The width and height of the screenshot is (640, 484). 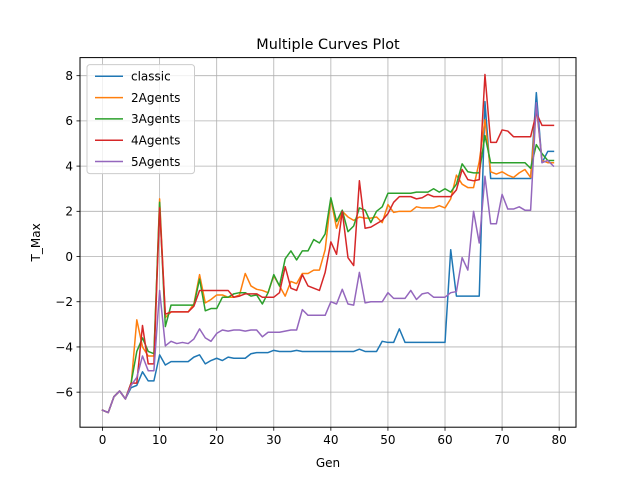 I want to click on y-tick-label: −6, so click(x=64, y=392).